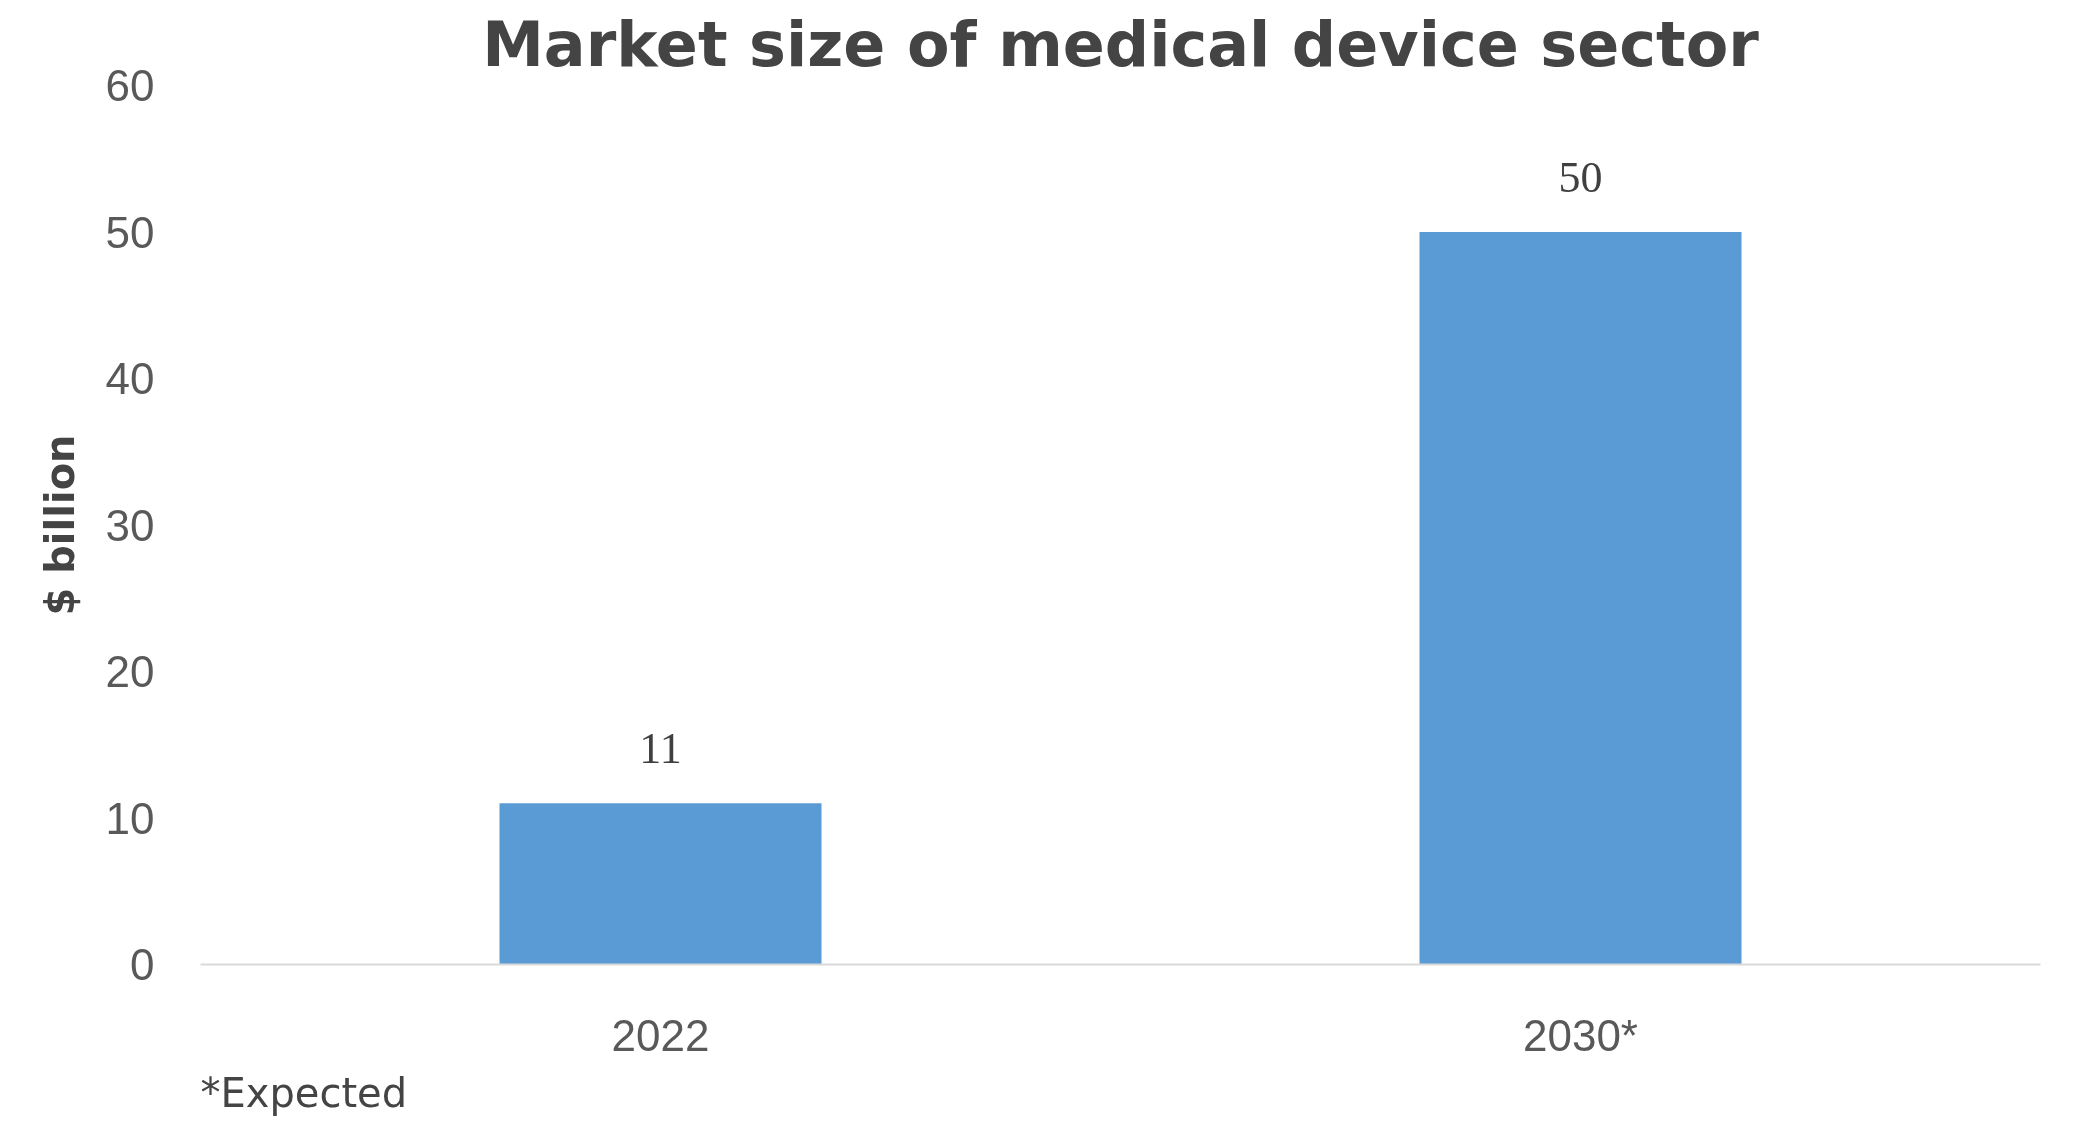 This screenshot has height=1129, width=2091. I want to click on data-label: 11, so click(660, 749).